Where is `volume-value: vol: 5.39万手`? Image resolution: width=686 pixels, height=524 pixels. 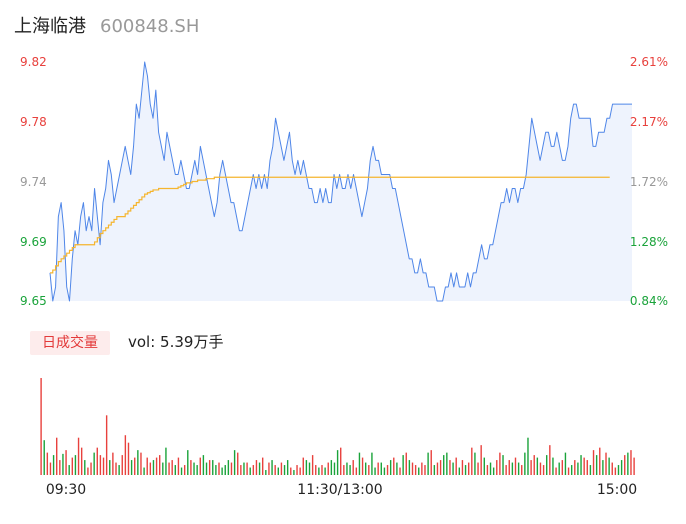 volume-value: vol: 5.39万手 is located at coordinates (176, 342).